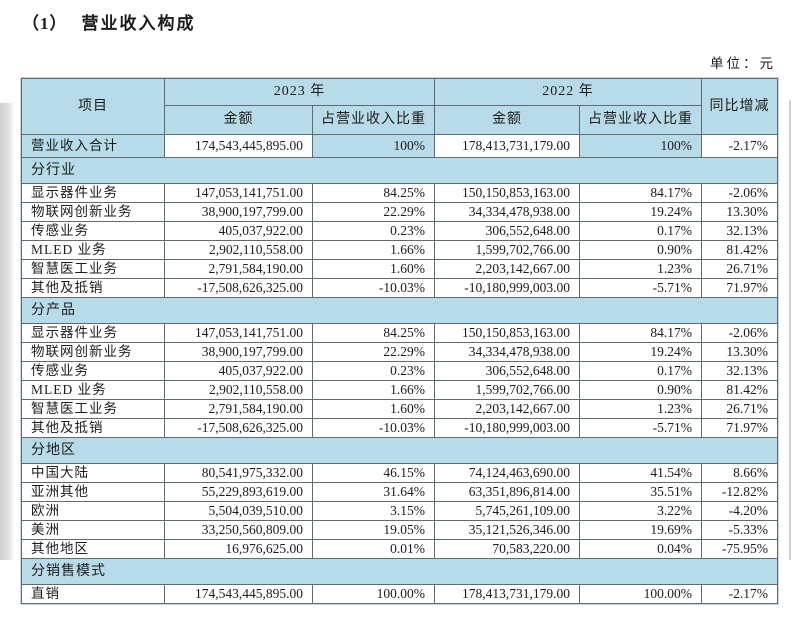  Describe the element at coordinates (739, 511) in the screenshot. I see `yoy-change: -4.20%` at that location.